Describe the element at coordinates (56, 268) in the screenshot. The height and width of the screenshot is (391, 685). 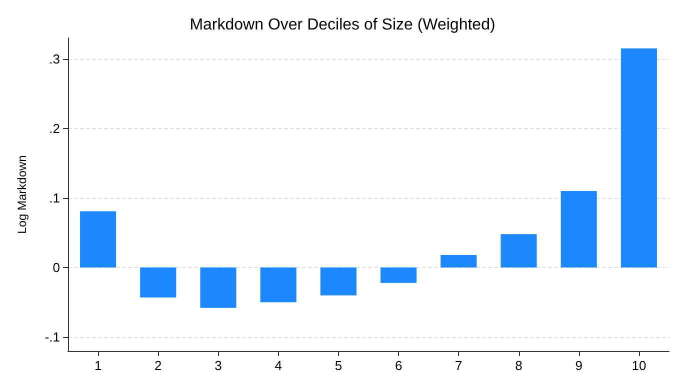
I see `y-tick-label: 0` at that location.